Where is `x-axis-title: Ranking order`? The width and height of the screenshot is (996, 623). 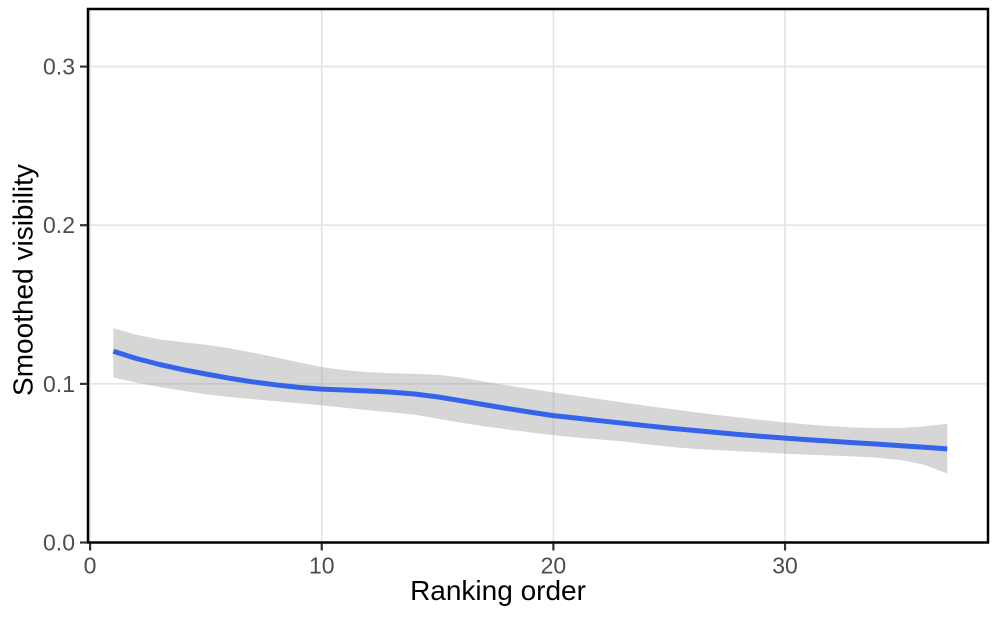 x-axis-title: Ranking order is located at coordinates (498, 590).